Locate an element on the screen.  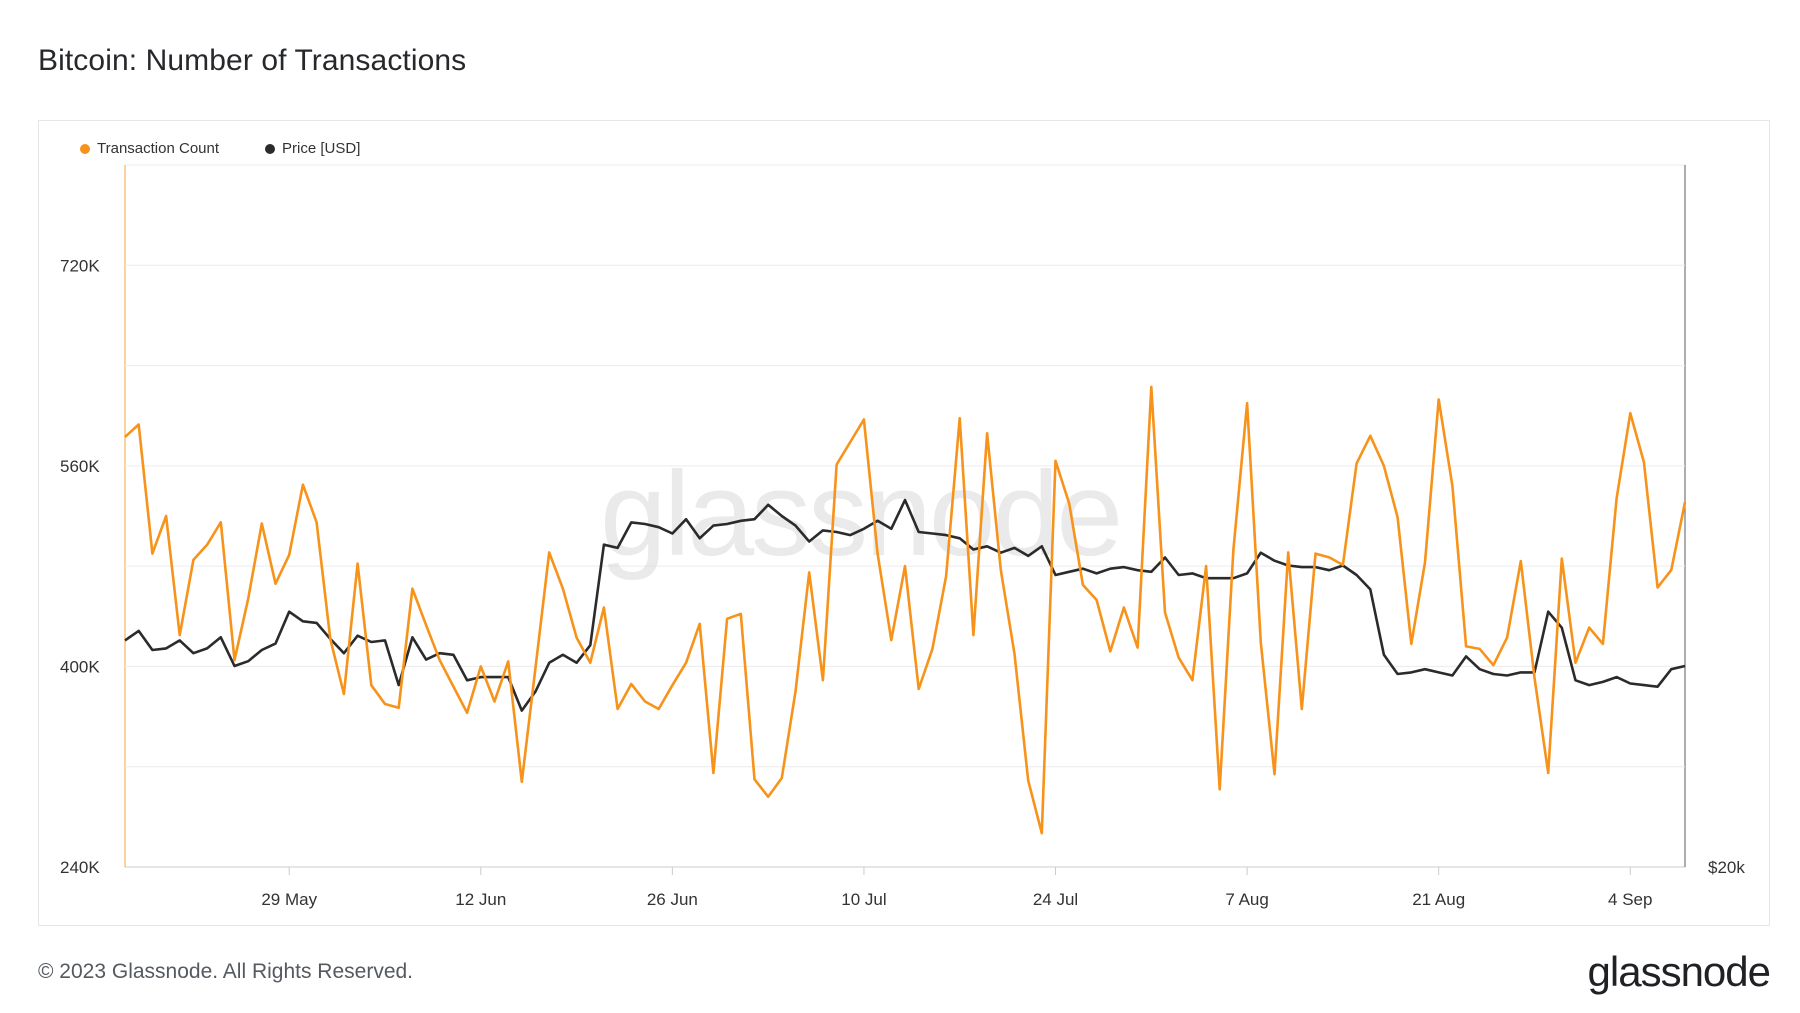
y-tick-label: 560K is located at coordinates (80, 466).